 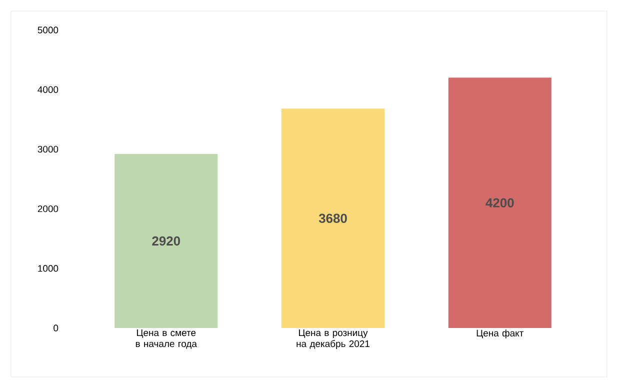 What do you see at coordinates (500, 334) in the screenshot?
I see `x-tick-label: Цена факт` at bounding box center [500, 334].